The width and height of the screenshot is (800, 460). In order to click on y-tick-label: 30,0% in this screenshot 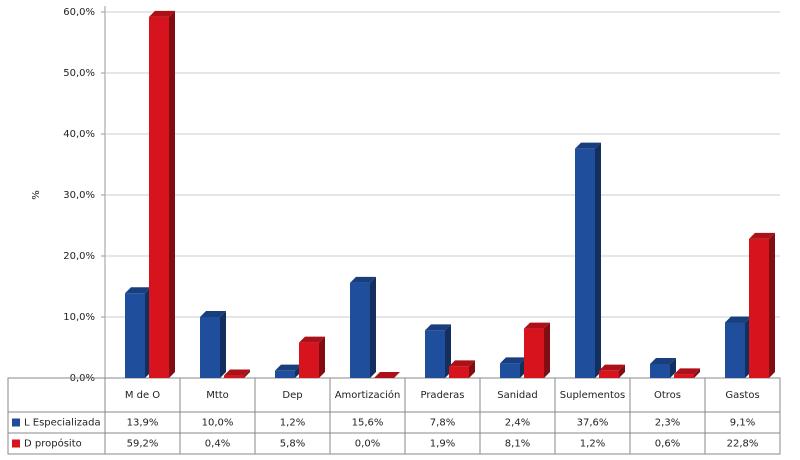, I will do `click(79, 195)`.